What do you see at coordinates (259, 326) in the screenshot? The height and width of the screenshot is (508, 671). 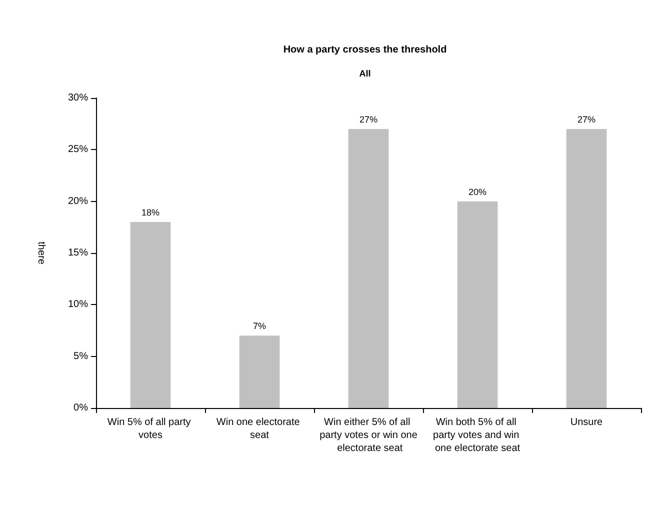 I see `data-label: 7%` at bounding box center [259, 326].